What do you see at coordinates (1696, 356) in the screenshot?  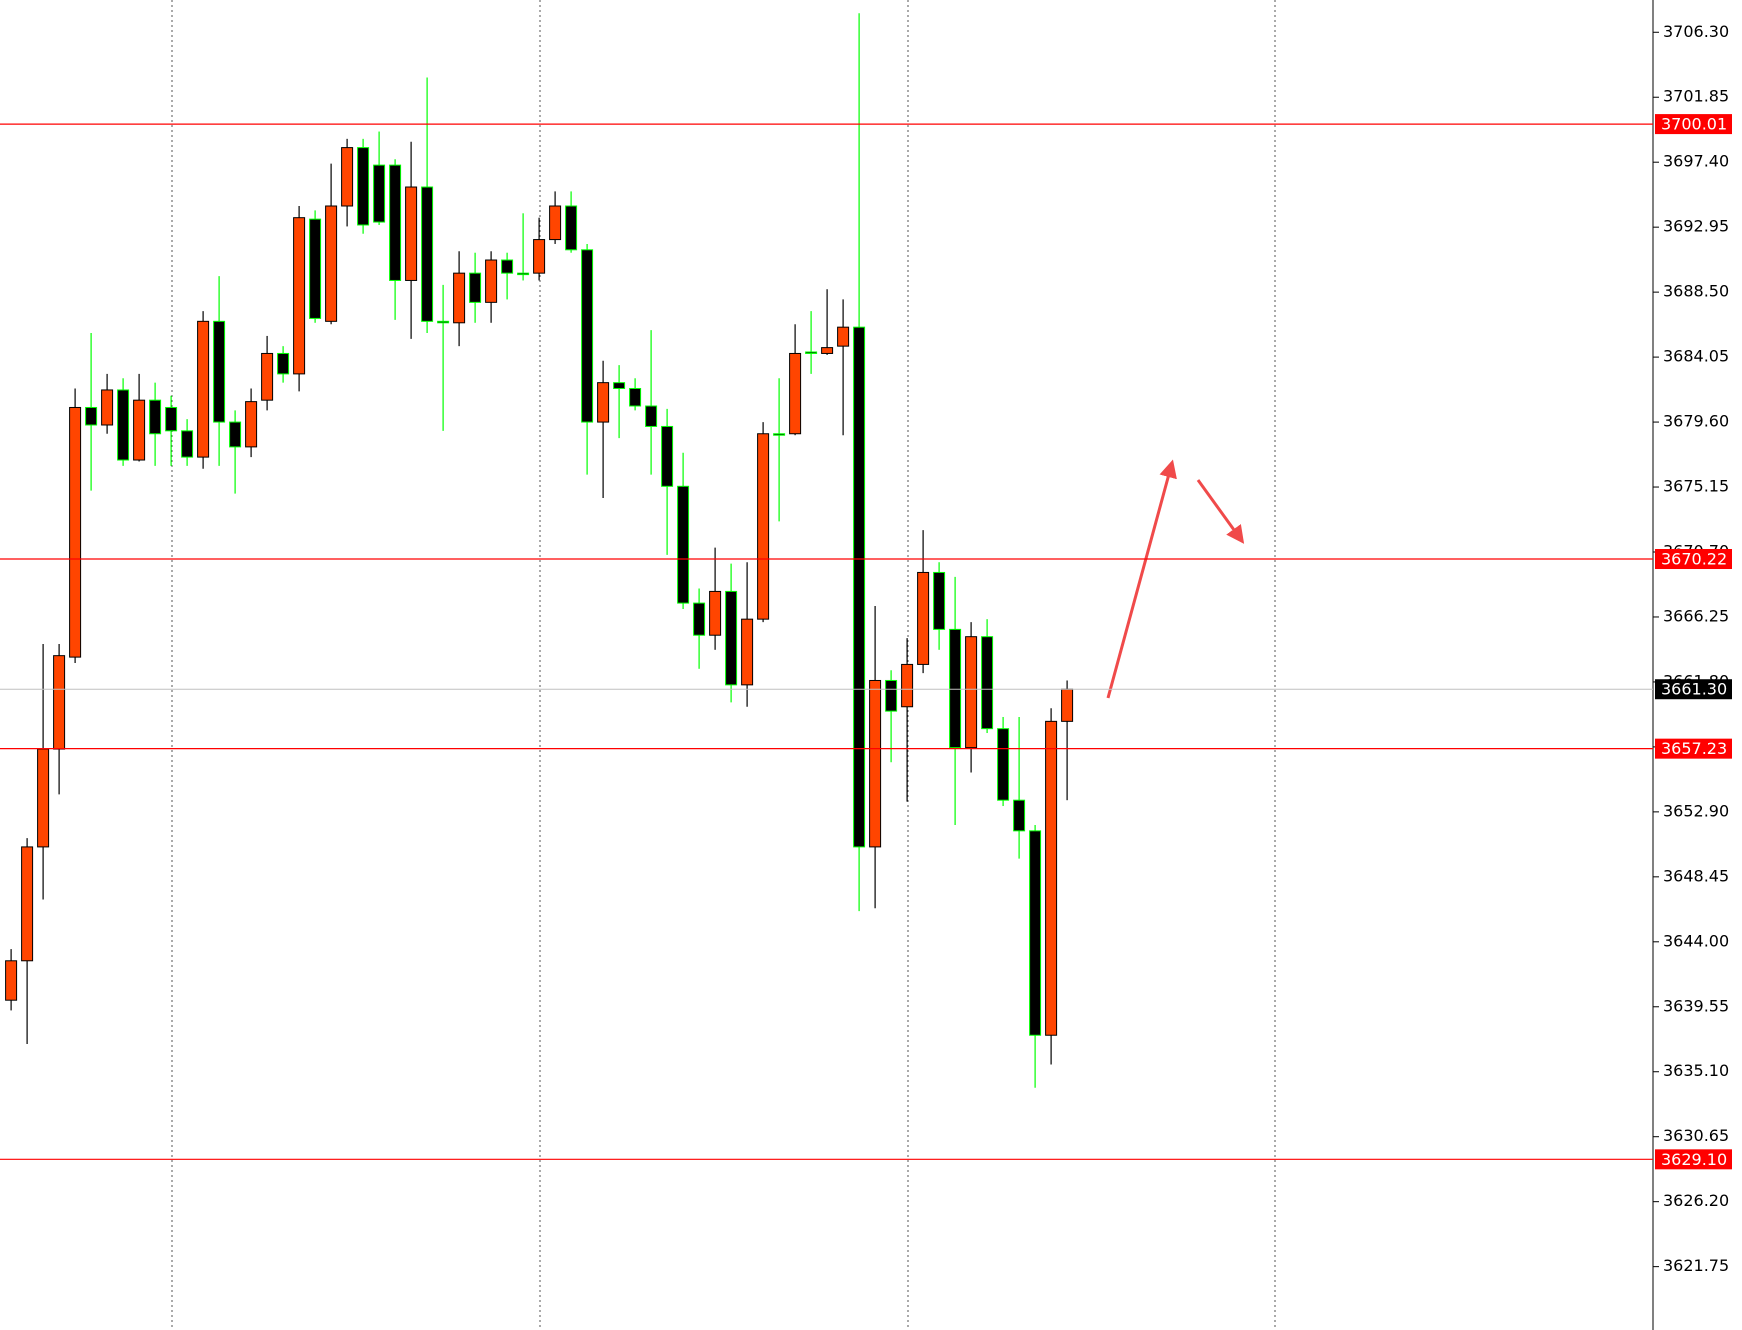 I see `y-tick-label: 3684.05` at bounding box center [1696, 356].